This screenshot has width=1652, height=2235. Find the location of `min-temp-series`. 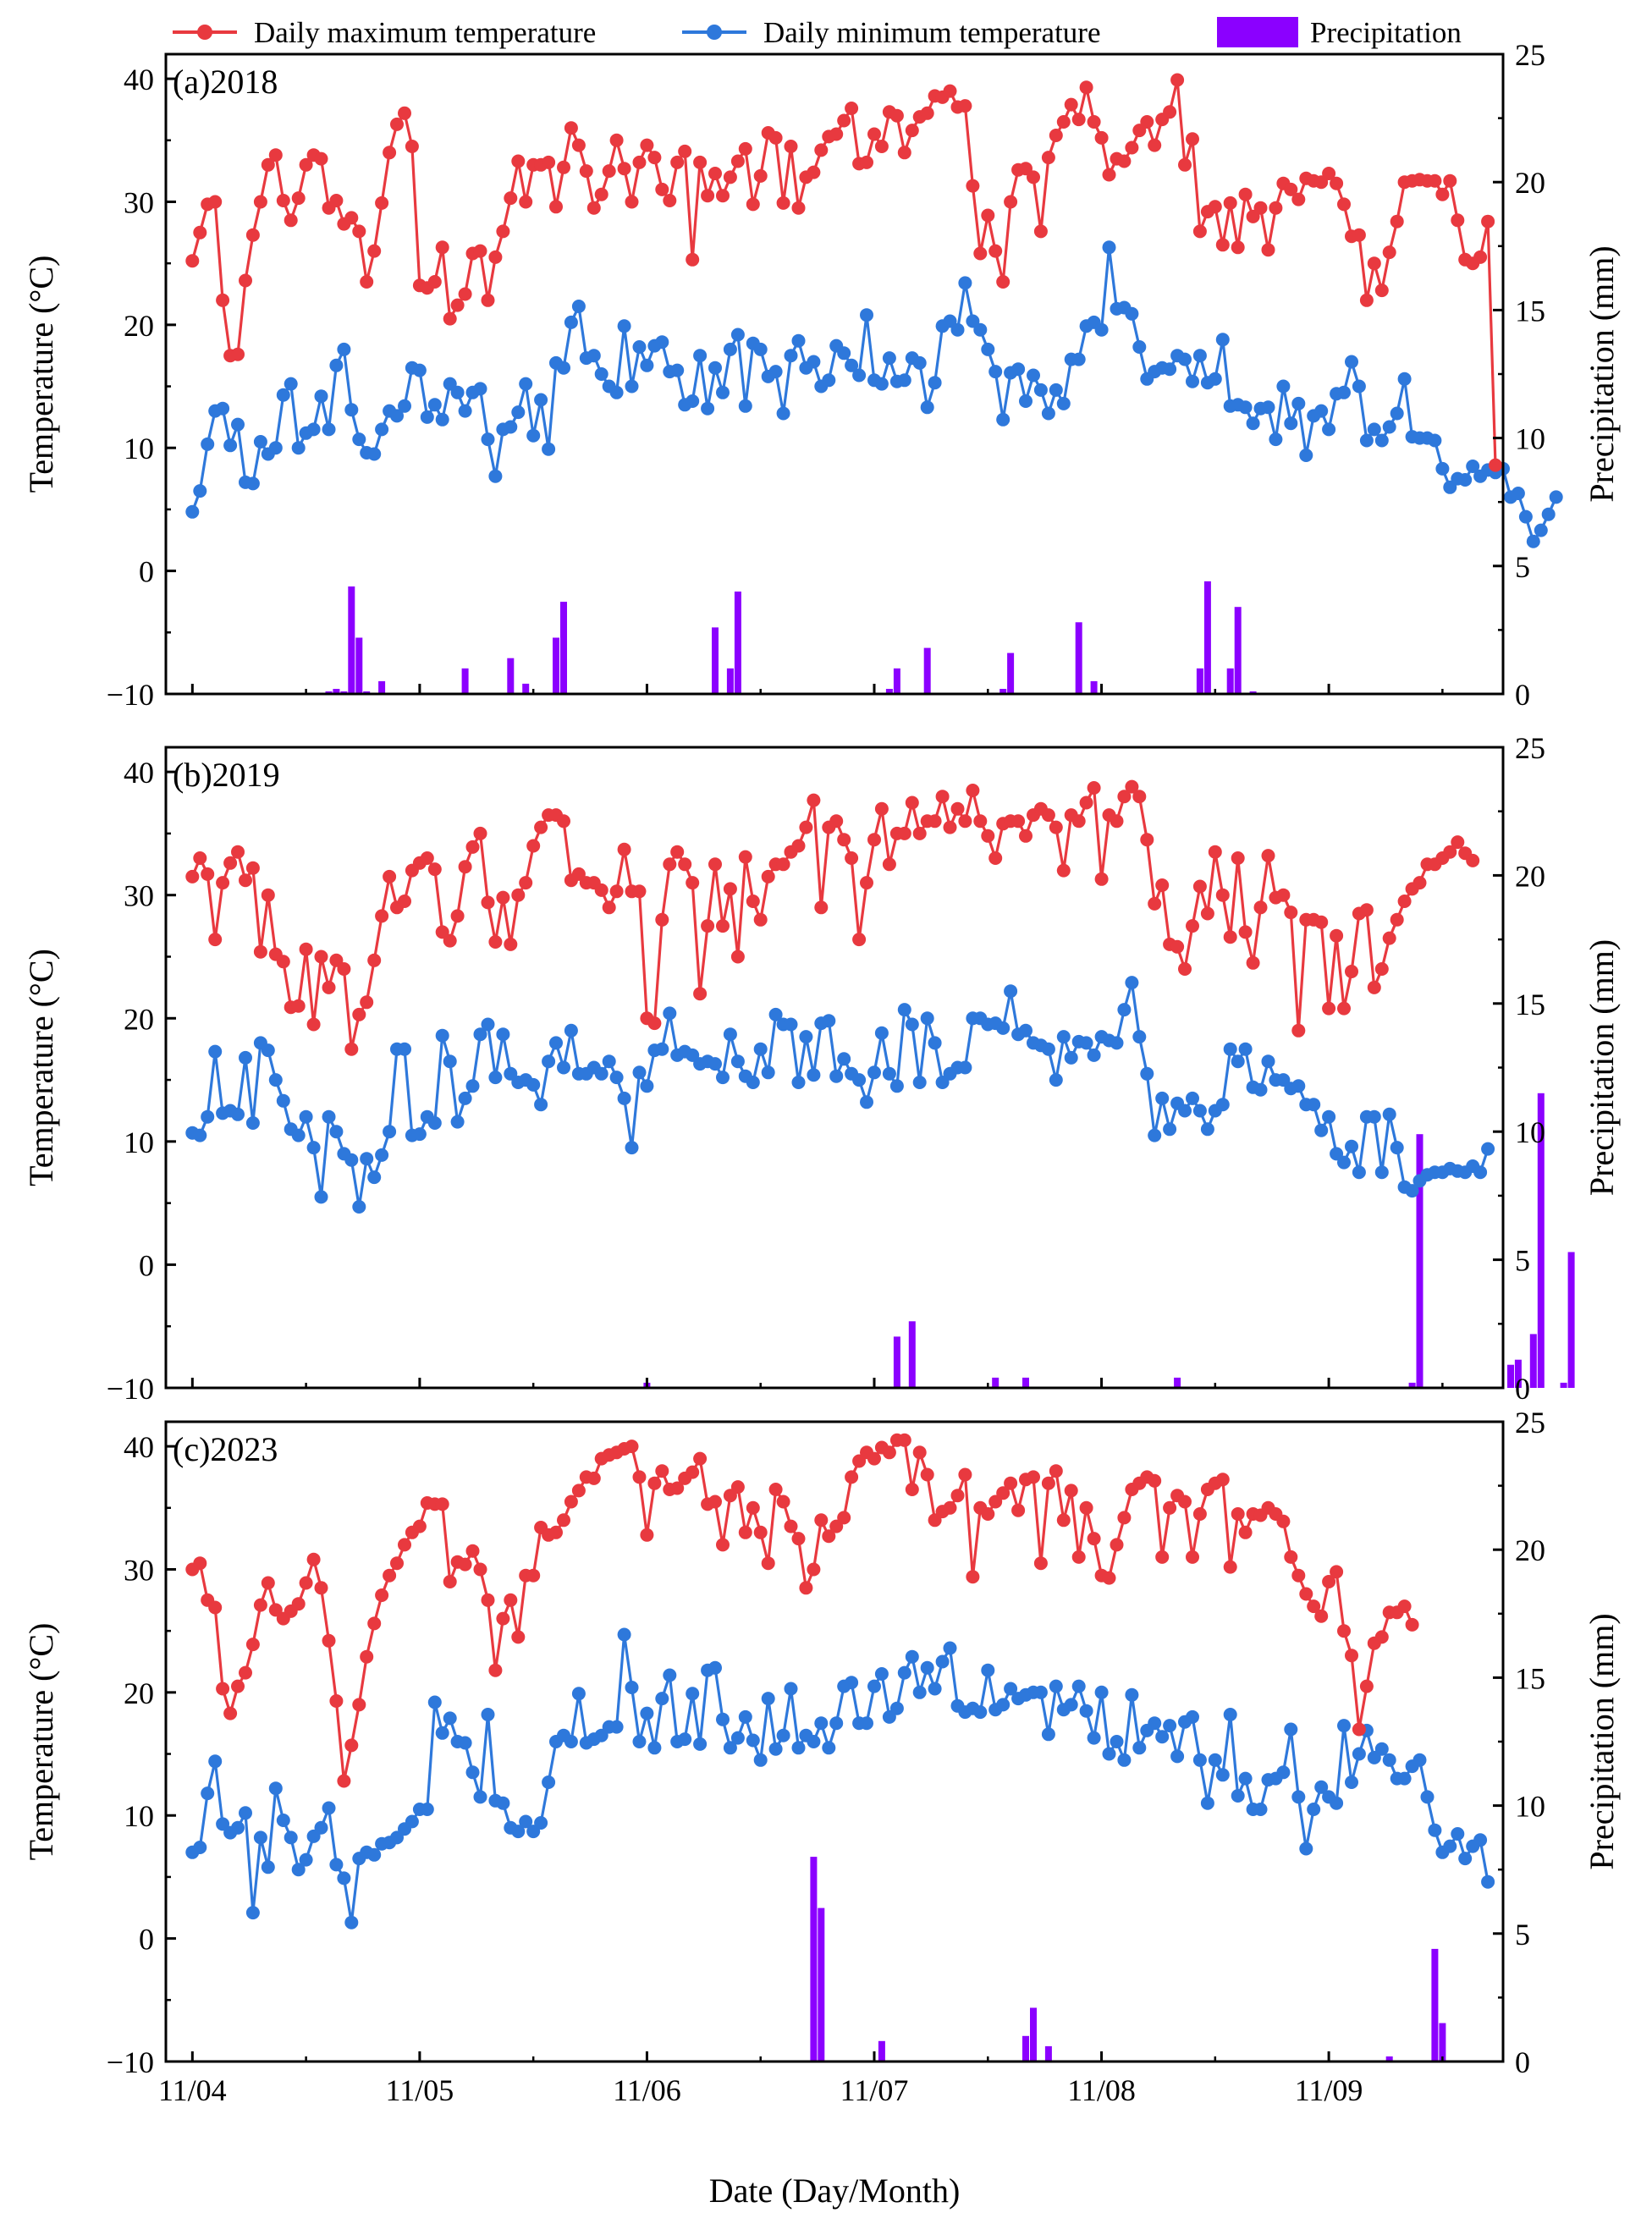

min-temp-series is located at coordinates (840, 1095).